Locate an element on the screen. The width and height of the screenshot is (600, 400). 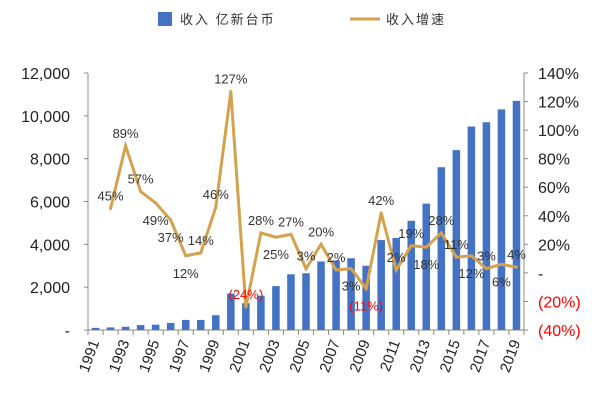
growth-point-1993 is located at coordinates (126, 146).